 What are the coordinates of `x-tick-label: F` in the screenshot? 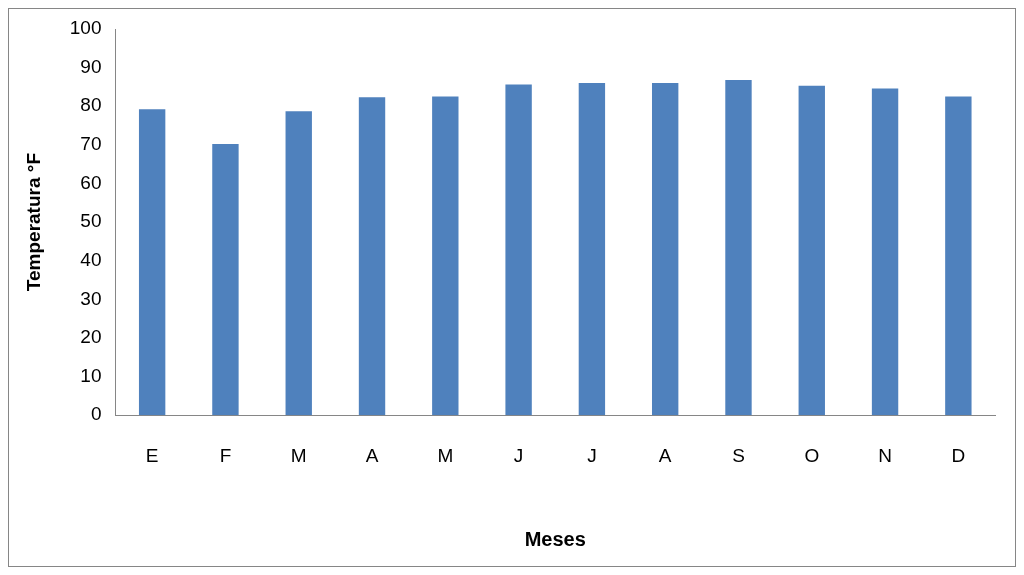 It's located at (225, 455).